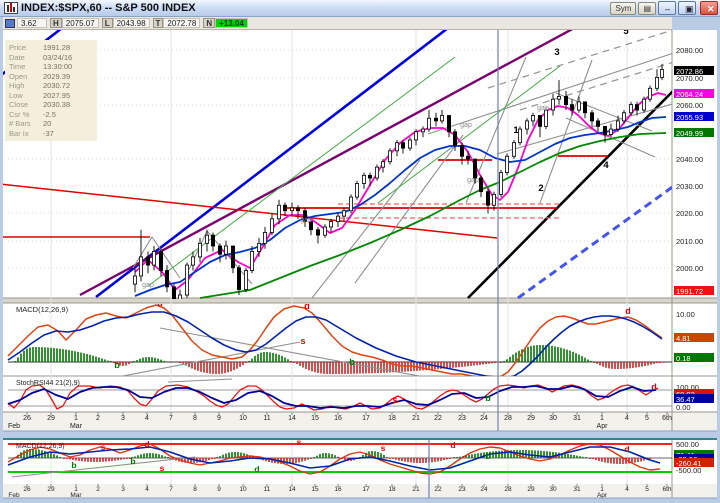 The image size is (720, 503). Describe the element at coordinates (32, 114) in the screenshot. I see `info-row: Csr % -2.5` at that location.